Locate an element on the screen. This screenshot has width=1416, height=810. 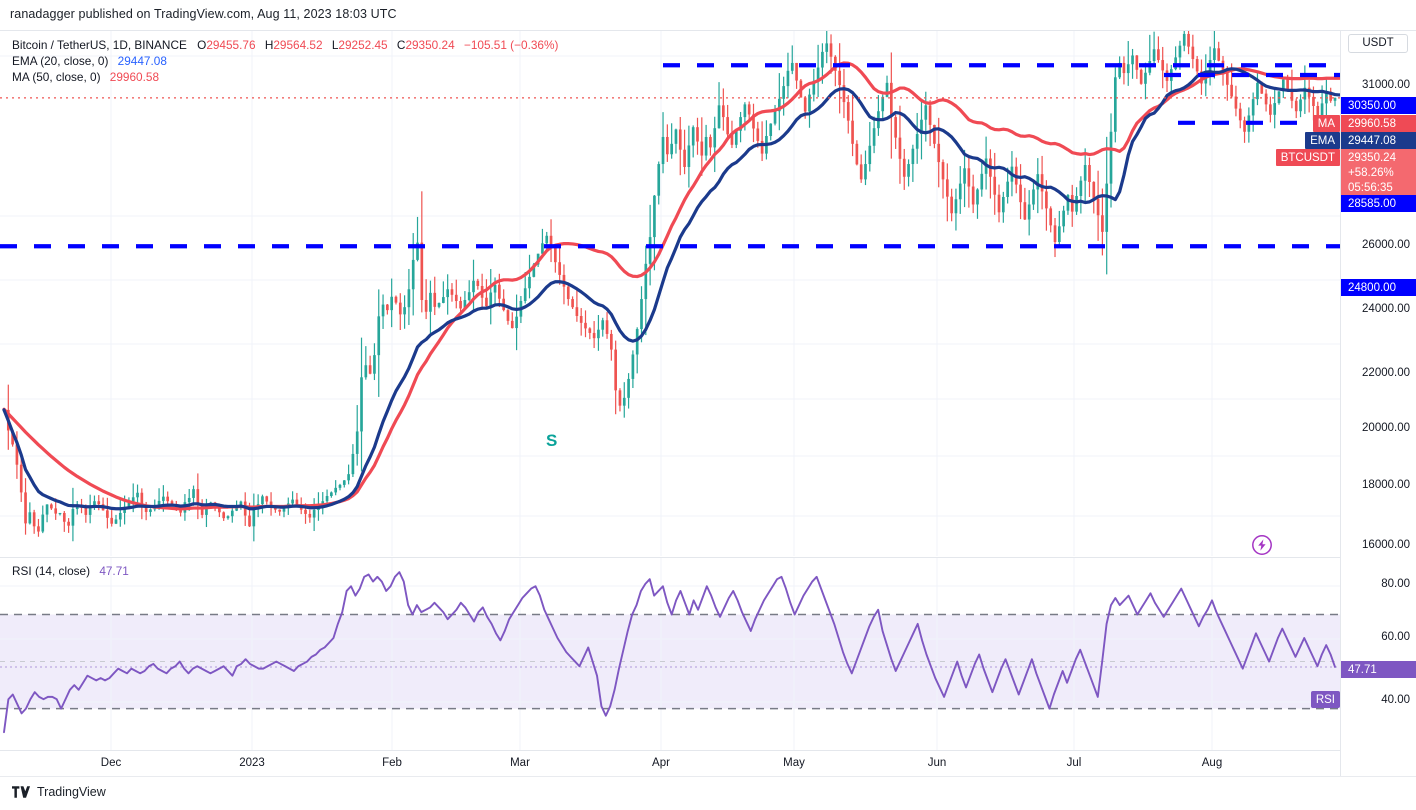
lightning-bolt-icon is located at coordinates (1262, 545).